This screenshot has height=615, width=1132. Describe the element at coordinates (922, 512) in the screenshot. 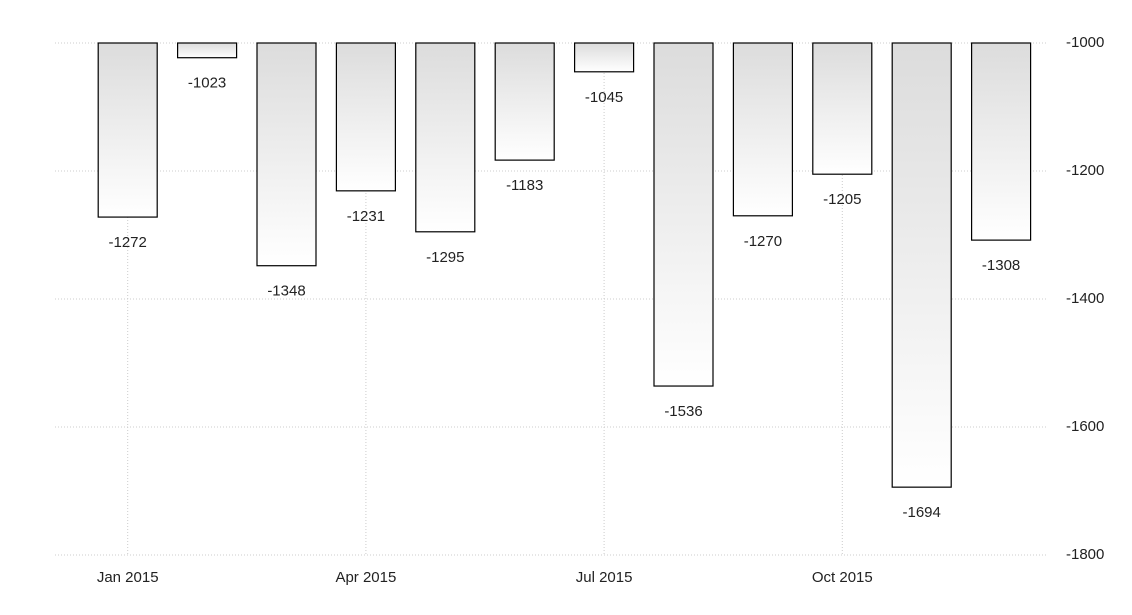

I see `value-label: -1694` at that location.